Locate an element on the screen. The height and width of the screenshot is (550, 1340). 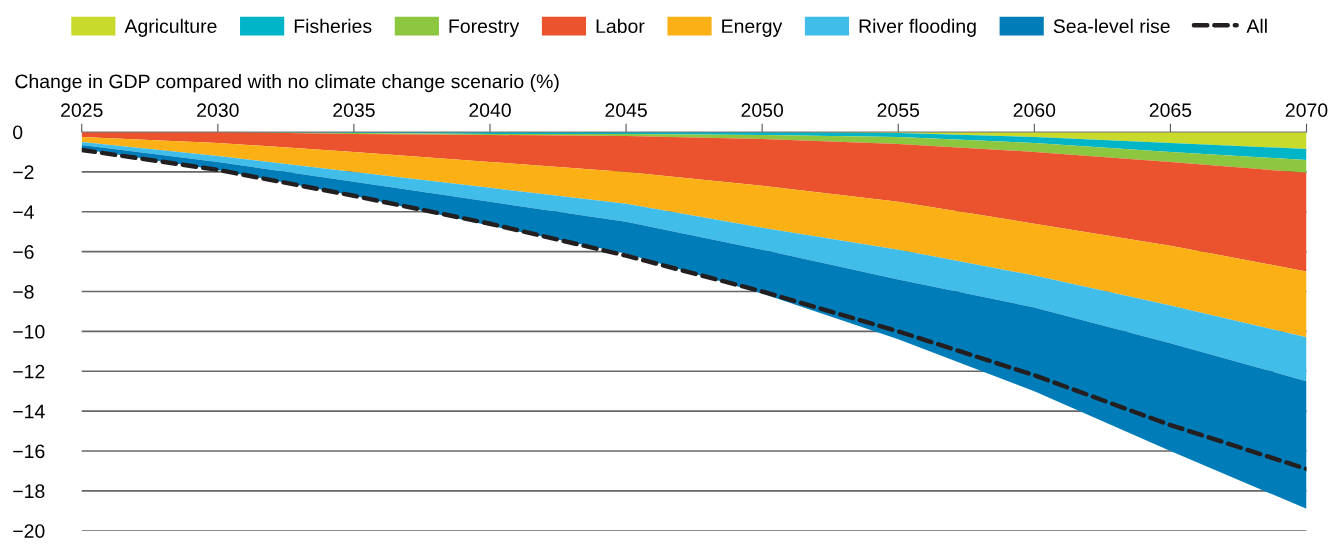
x-tick-label: 2065 is located at coordinates (1170, 110).